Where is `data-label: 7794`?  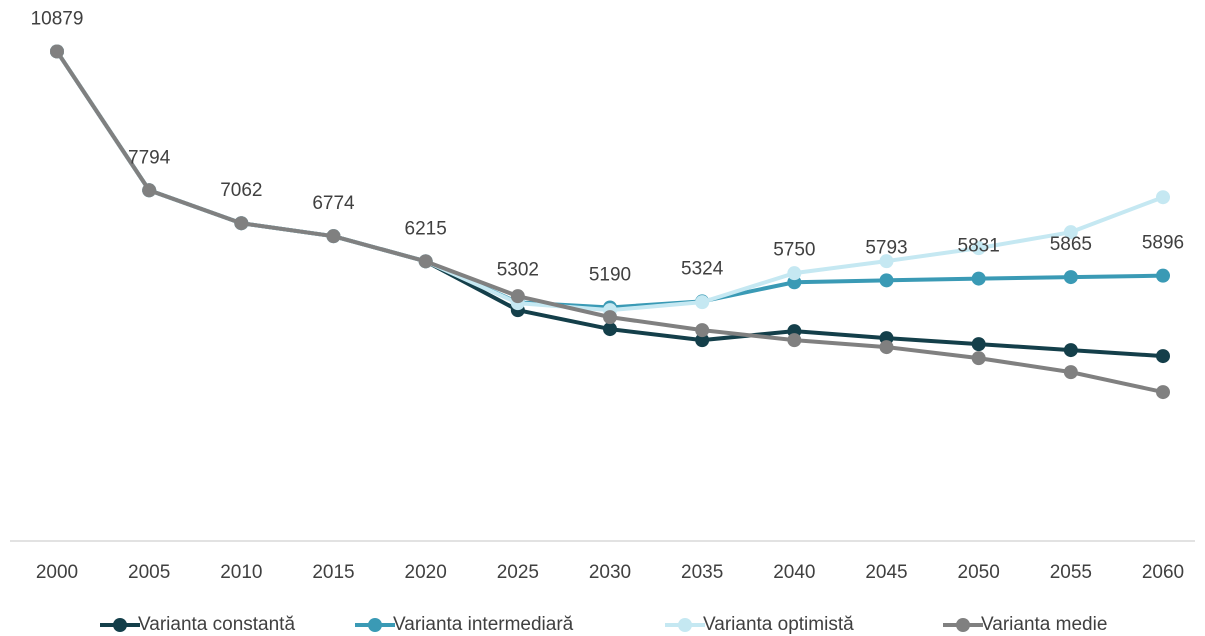 data-label: 7794 is located at coordinates (149, 157).